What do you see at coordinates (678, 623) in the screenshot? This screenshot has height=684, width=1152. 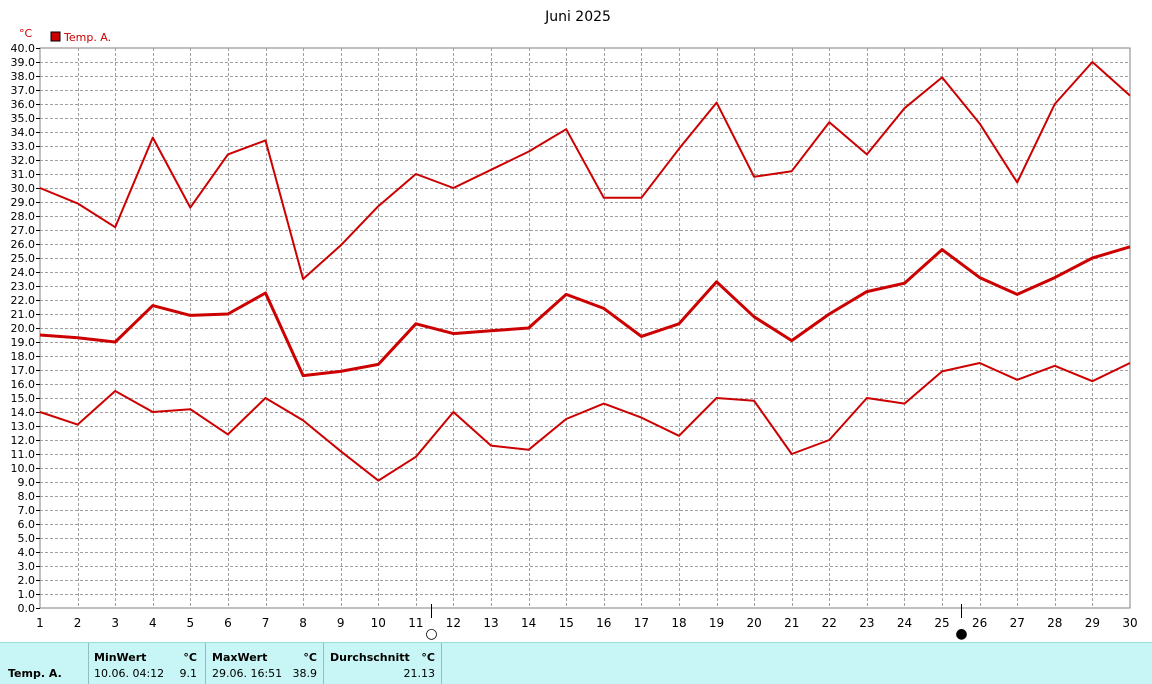 I see `x-tick-label: 18` at bounding box center [678, 623].